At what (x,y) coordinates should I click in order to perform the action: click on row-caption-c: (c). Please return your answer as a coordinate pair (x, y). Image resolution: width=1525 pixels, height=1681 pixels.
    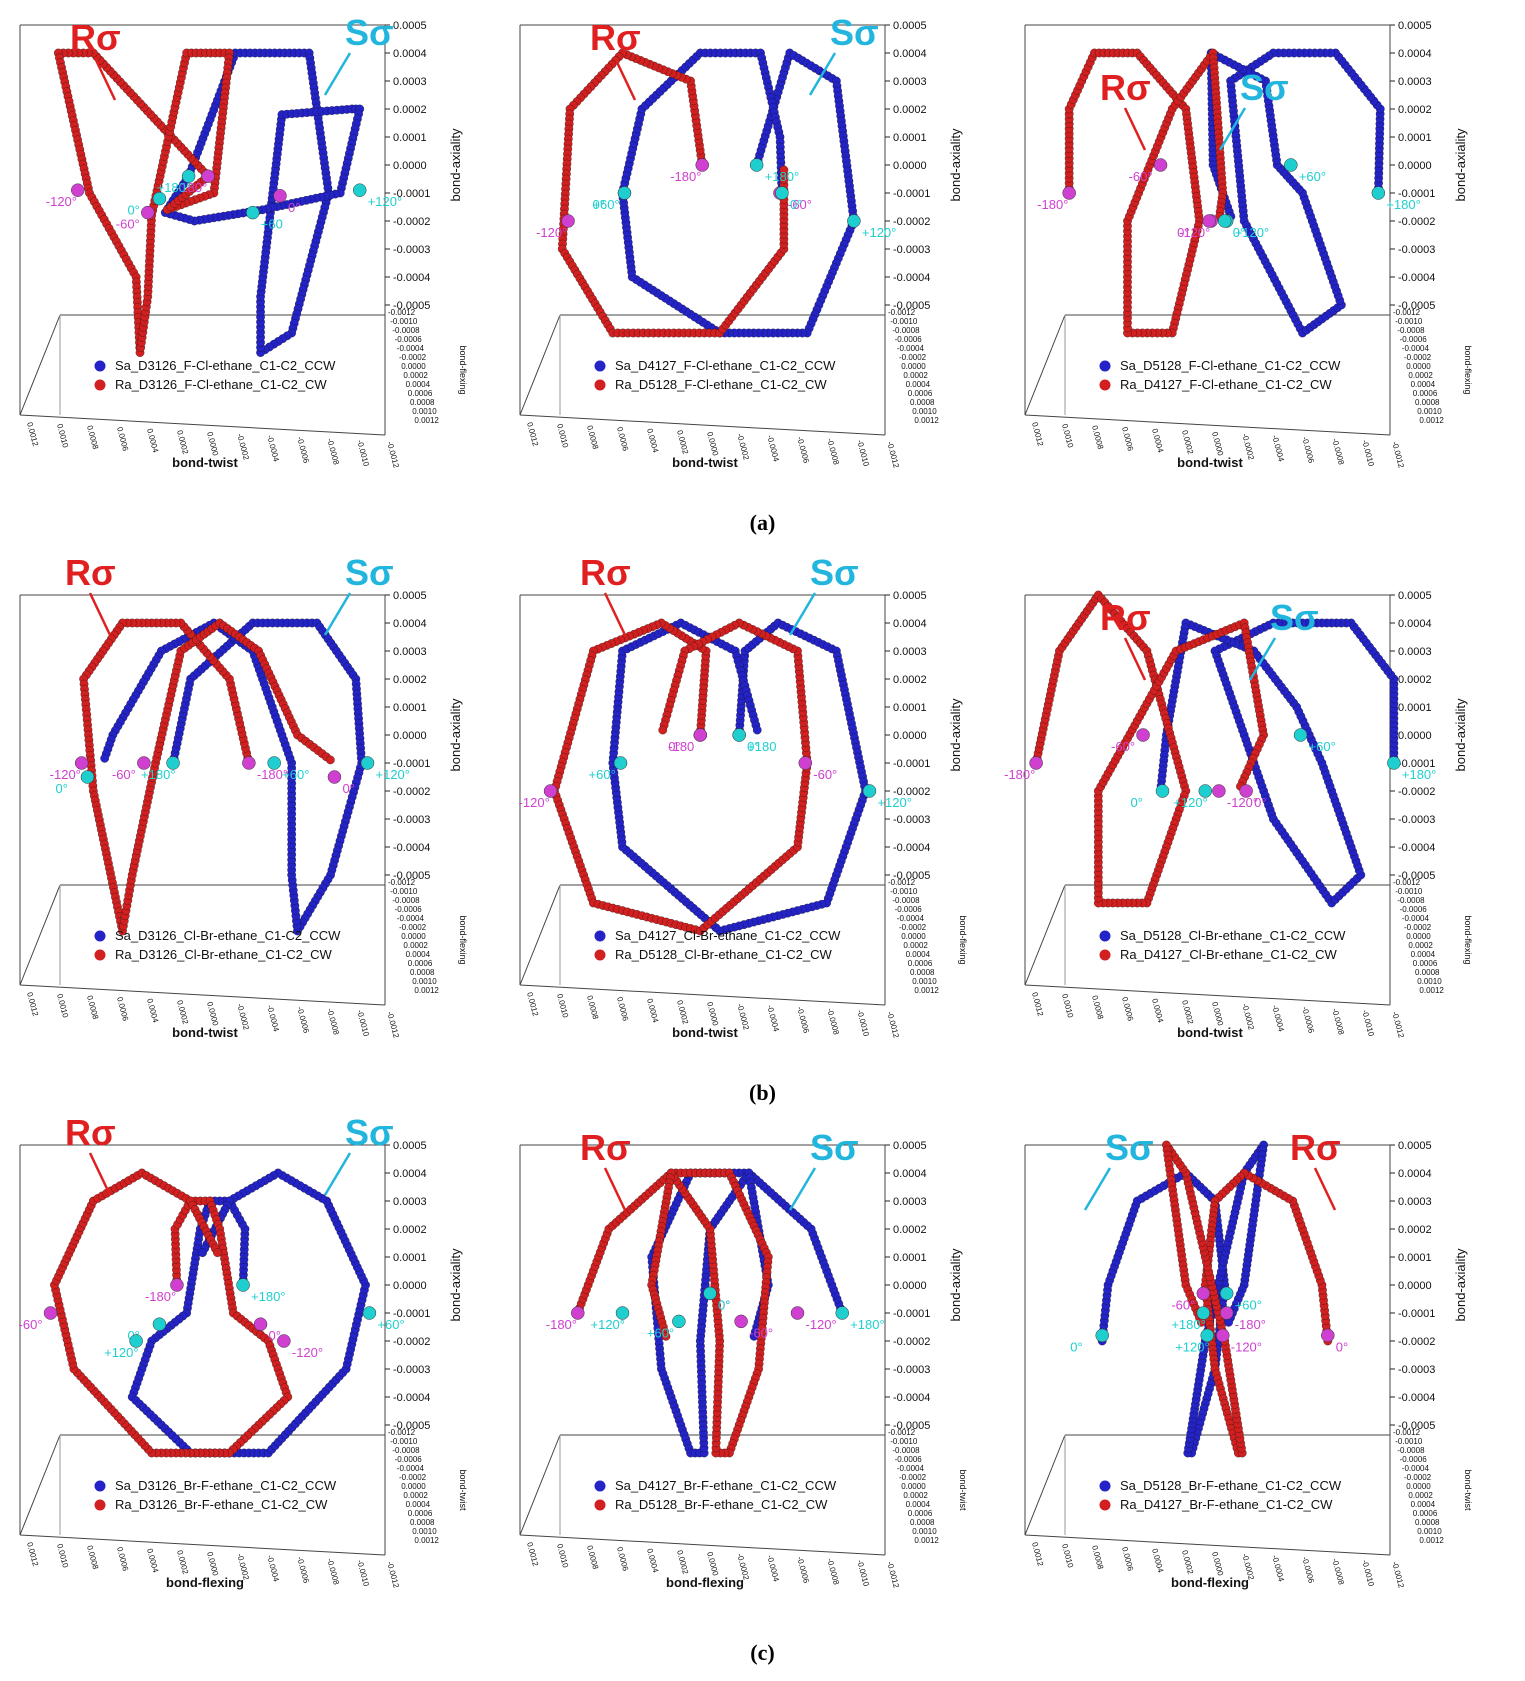
    Looking at the image, I should click on (762, 1652).